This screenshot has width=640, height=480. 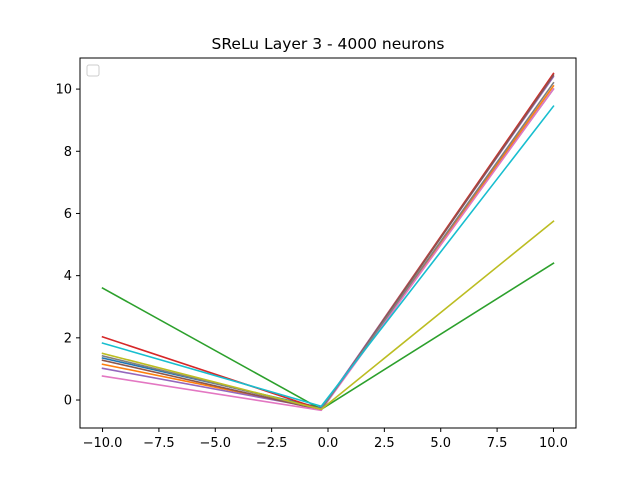 I want to click on y-tick-label: 6, so click(x=68, y=214).